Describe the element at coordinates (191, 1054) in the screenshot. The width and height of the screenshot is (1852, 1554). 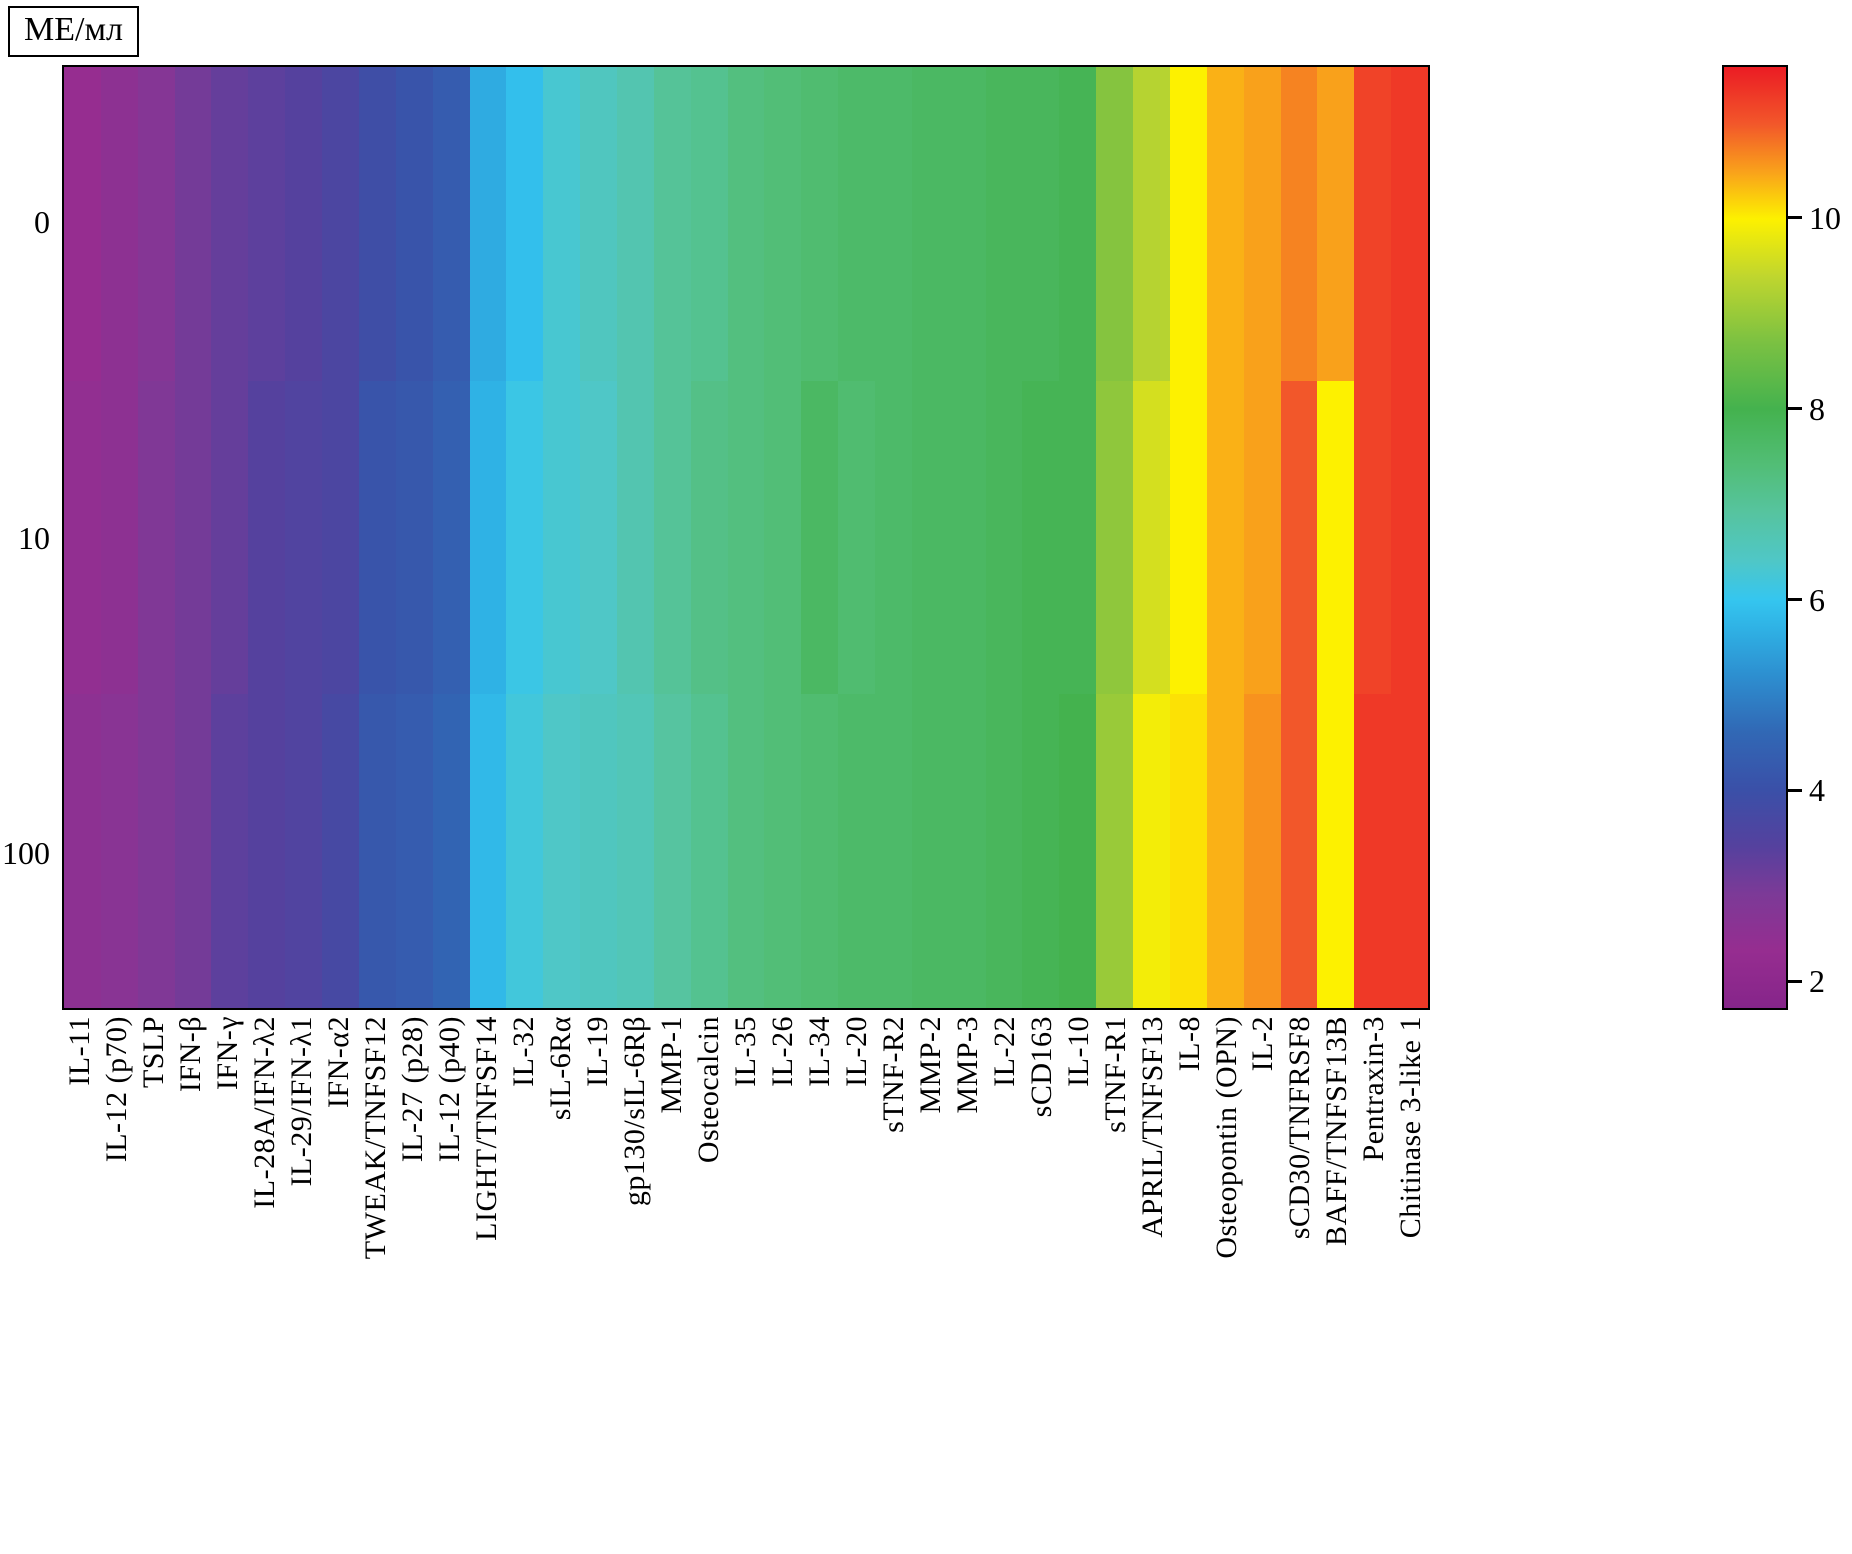
I see `x-tick-label: IFN-β` at that location.